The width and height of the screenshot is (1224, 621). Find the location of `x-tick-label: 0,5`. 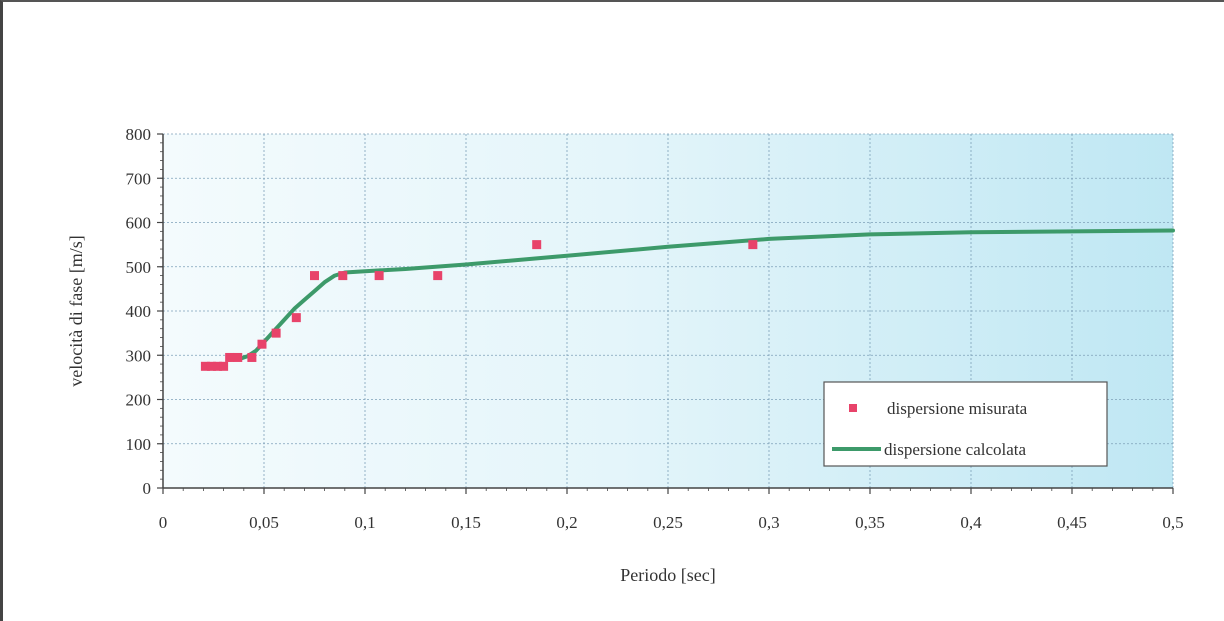

x-tick-label: 0,5 is located at coordinates (1172, 522).